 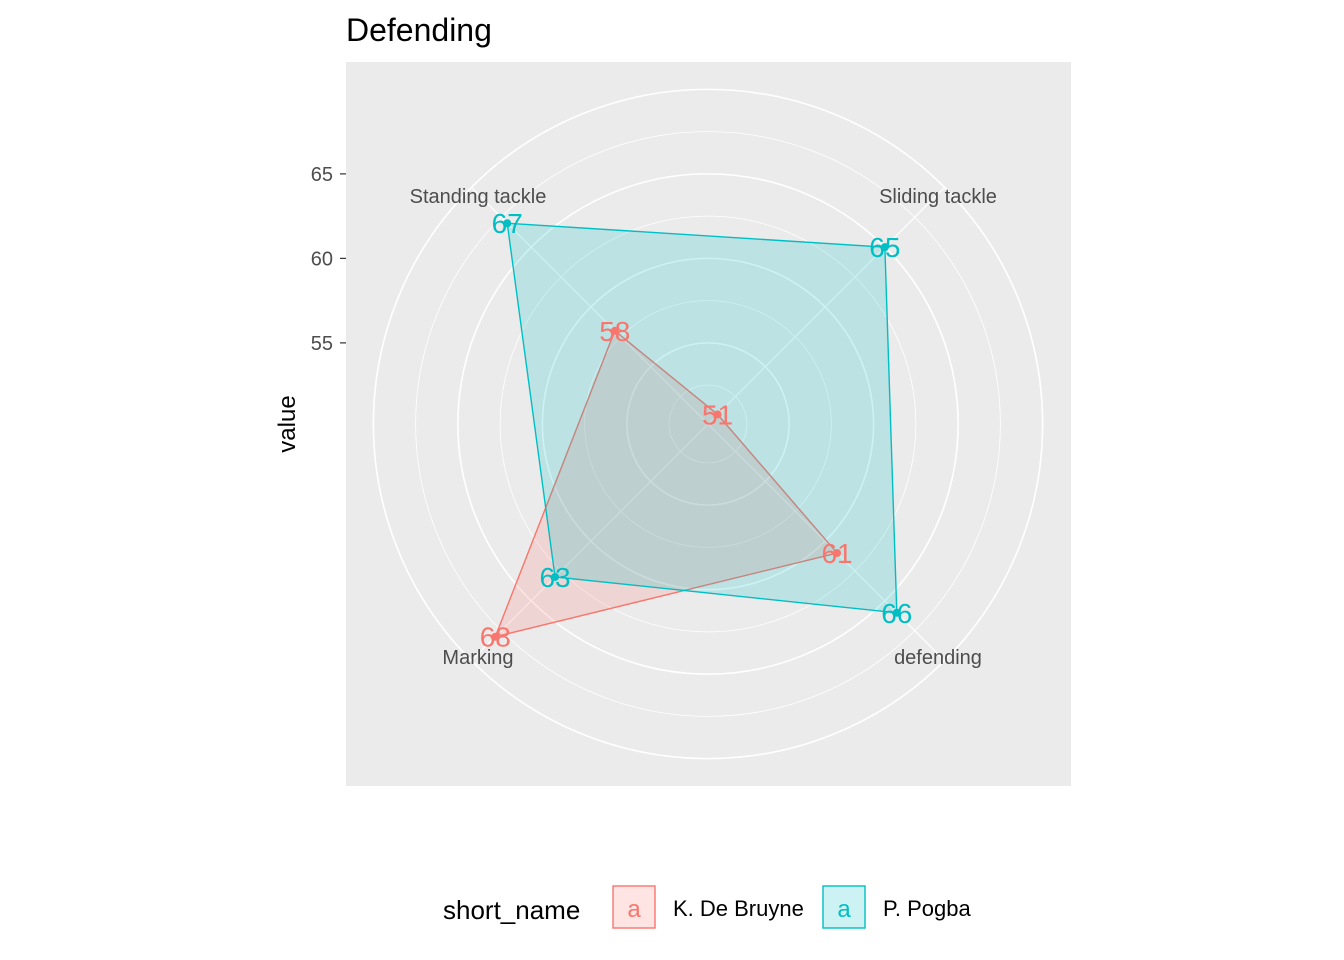 I want to click on legend-label: K. De Bruyne, so click(x=738, y=908).